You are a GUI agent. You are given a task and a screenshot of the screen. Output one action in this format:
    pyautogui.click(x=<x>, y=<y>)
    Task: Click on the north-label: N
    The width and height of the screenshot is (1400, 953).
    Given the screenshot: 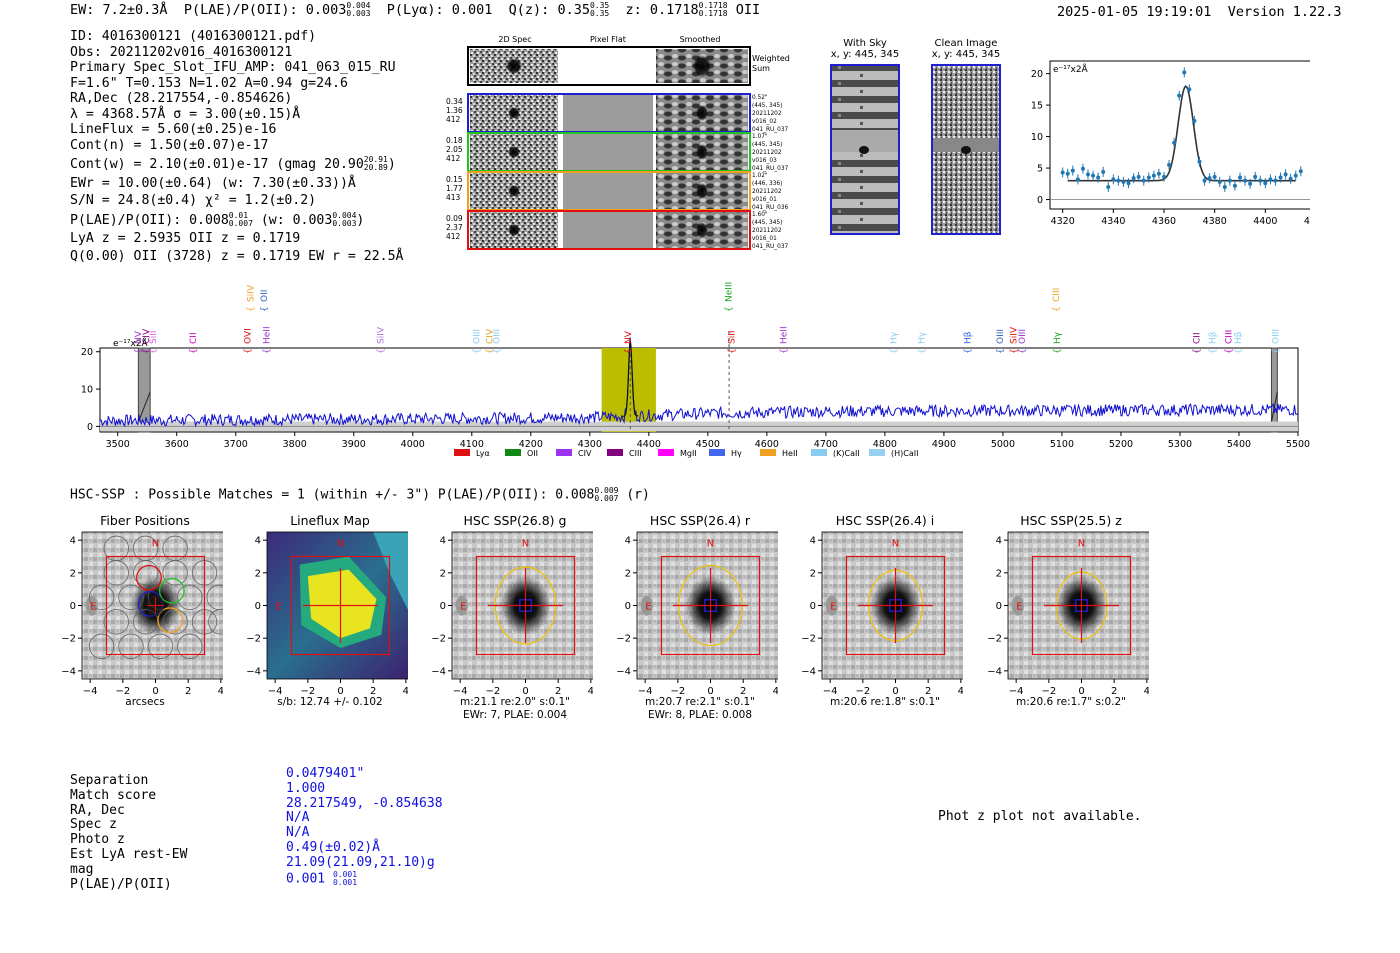 What is the action you would take?
    pyautogui.click(x=710, y=544)
    